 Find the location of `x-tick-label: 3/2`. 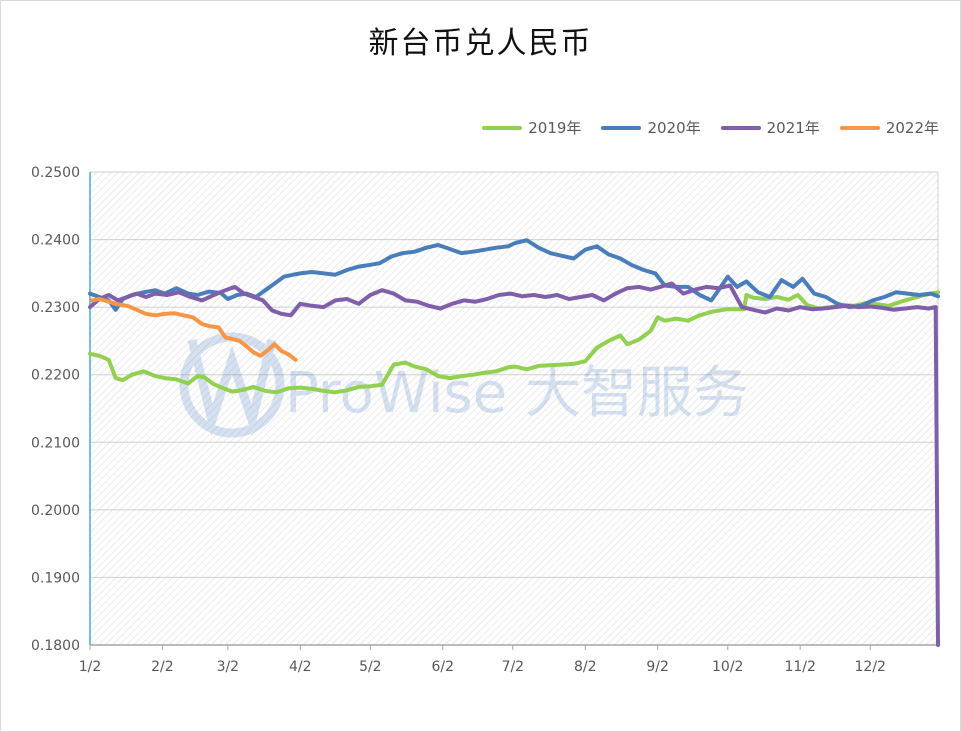

x-tick-label: 3/2 is located at coordinates (228, 667).